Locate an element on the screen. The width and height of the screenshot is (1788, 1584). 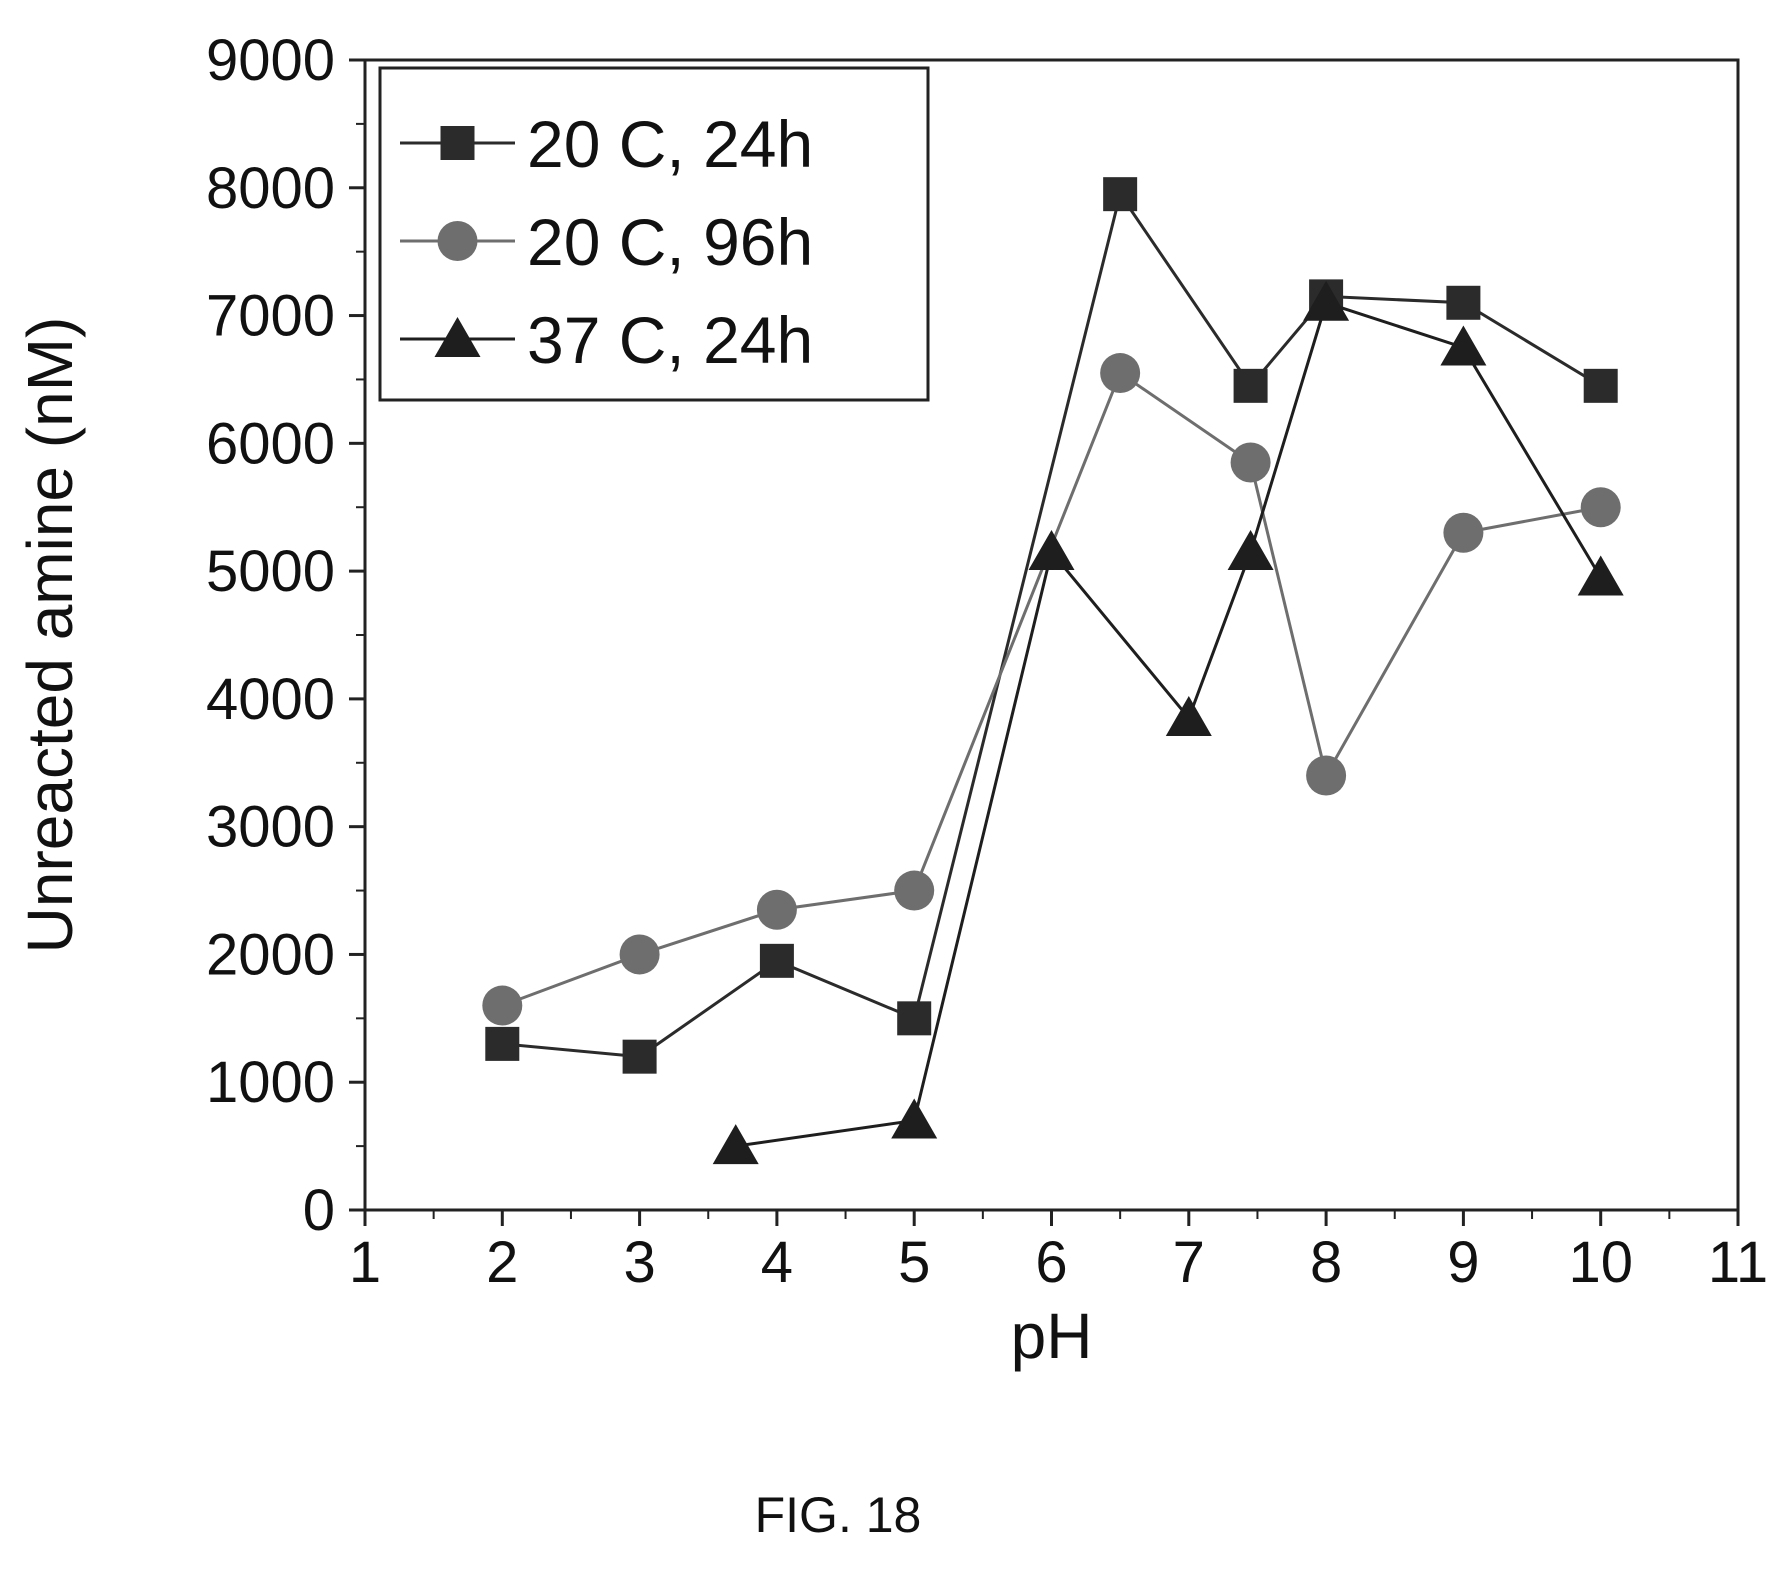
y-axis-ticks: 0 1000 2000 3000 4000 5000 6000 7000 8000 9000 is located at coordinates (285, 635).